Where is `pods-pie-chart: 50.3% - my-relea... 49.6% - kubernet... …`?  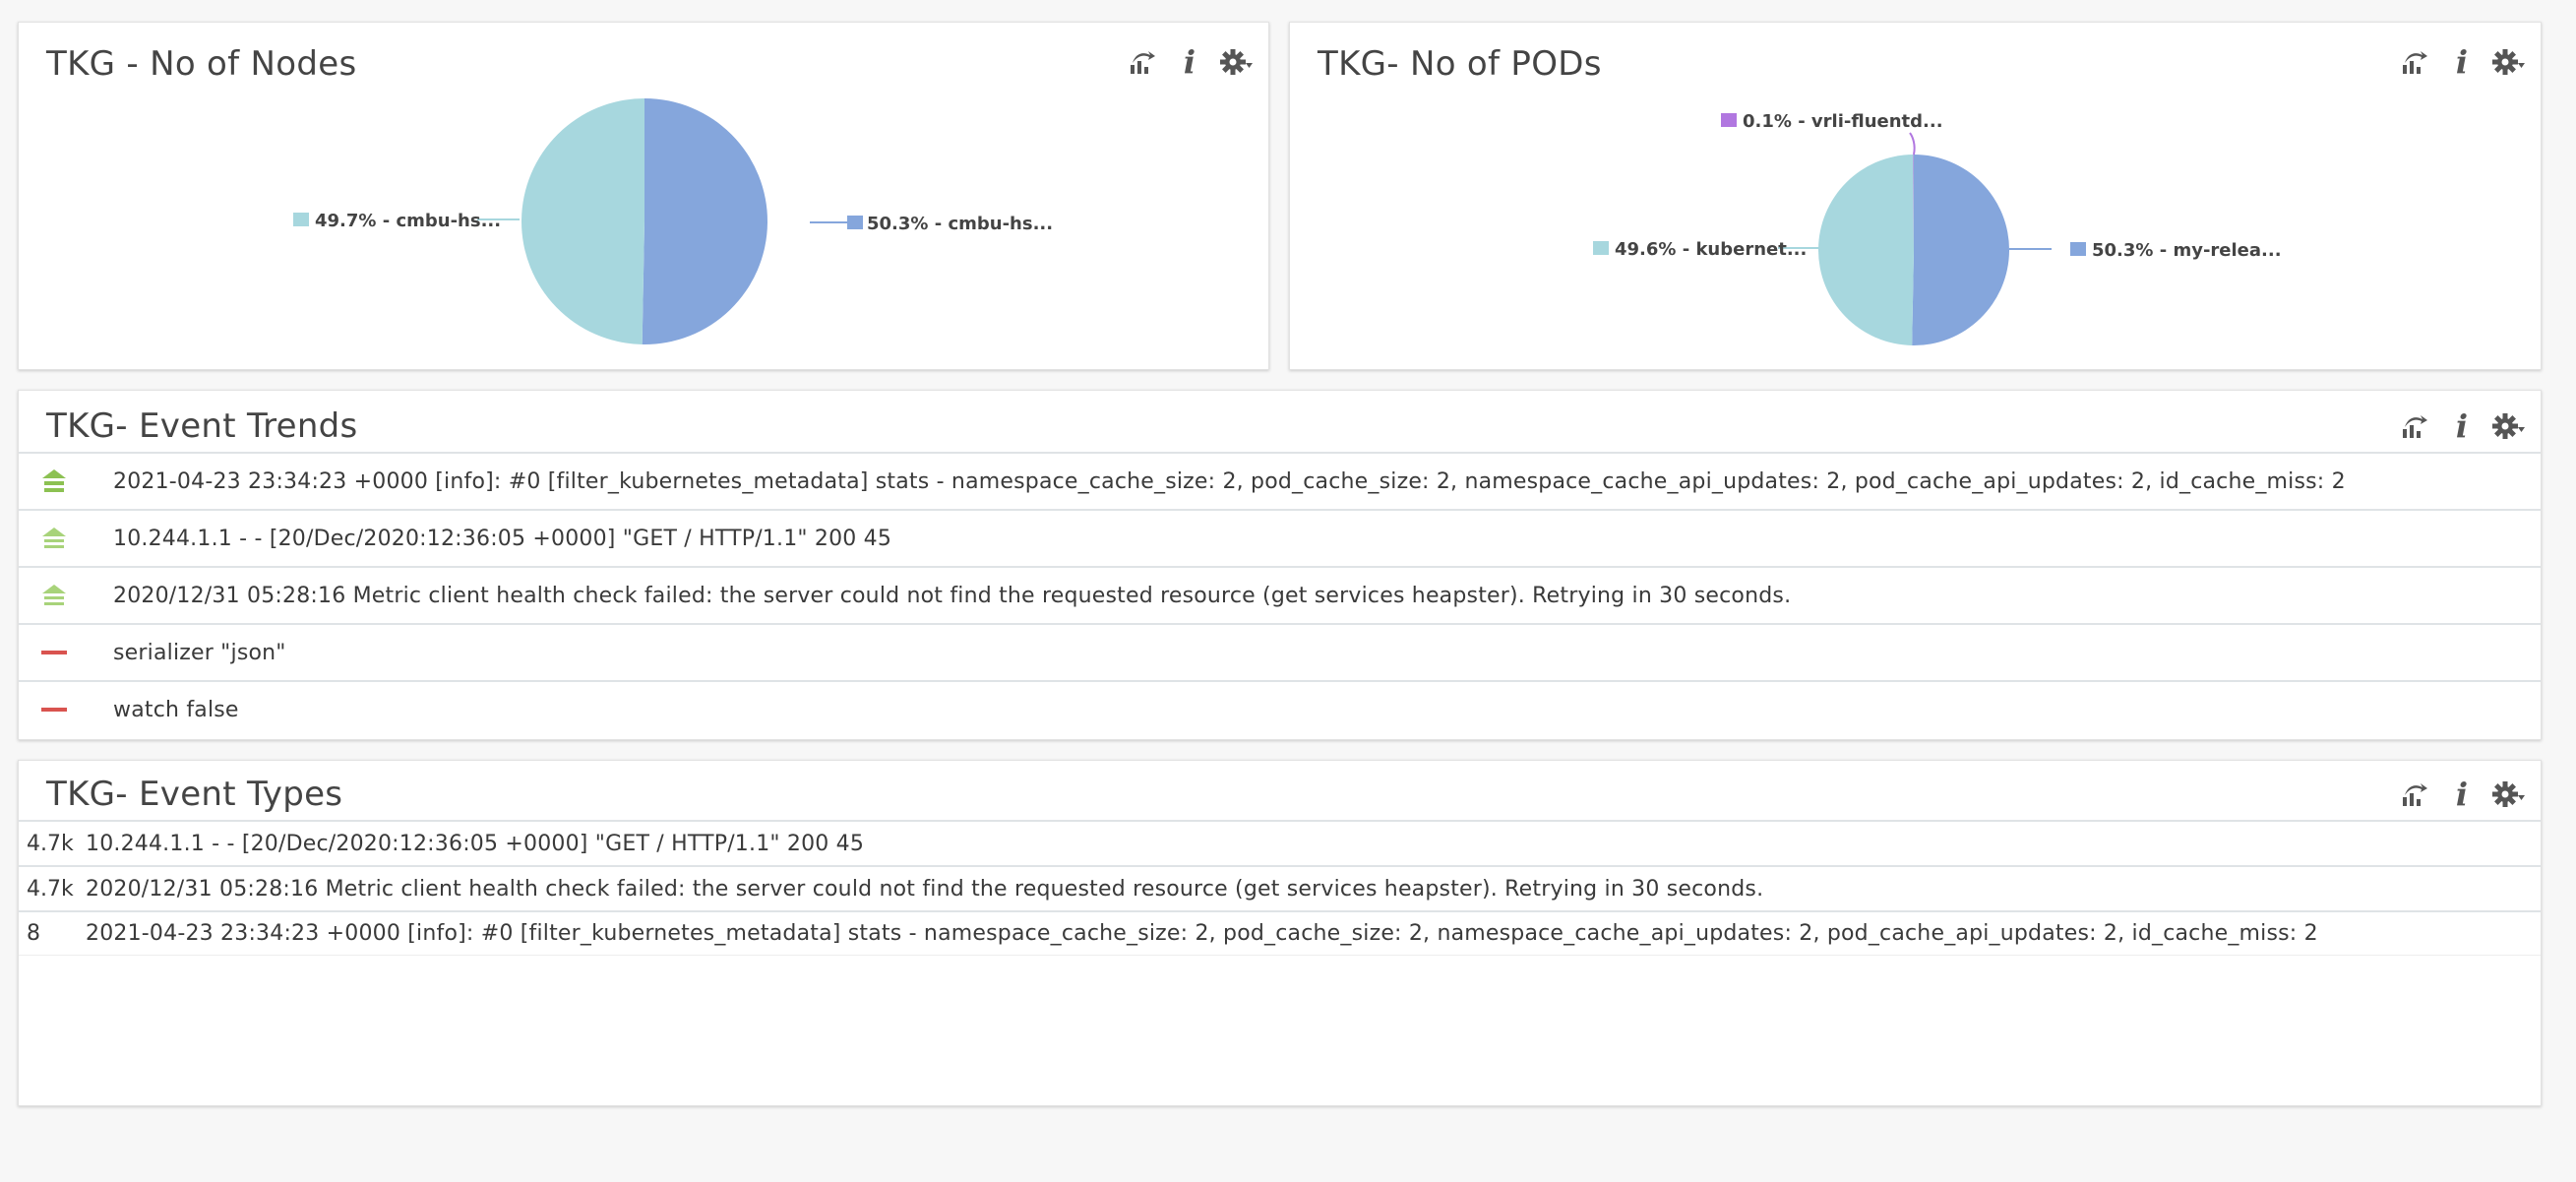 pods-pie-chart: 50.3% - my-relea... 49.6% - kubernet... … is located at coordinates (1937, 229).